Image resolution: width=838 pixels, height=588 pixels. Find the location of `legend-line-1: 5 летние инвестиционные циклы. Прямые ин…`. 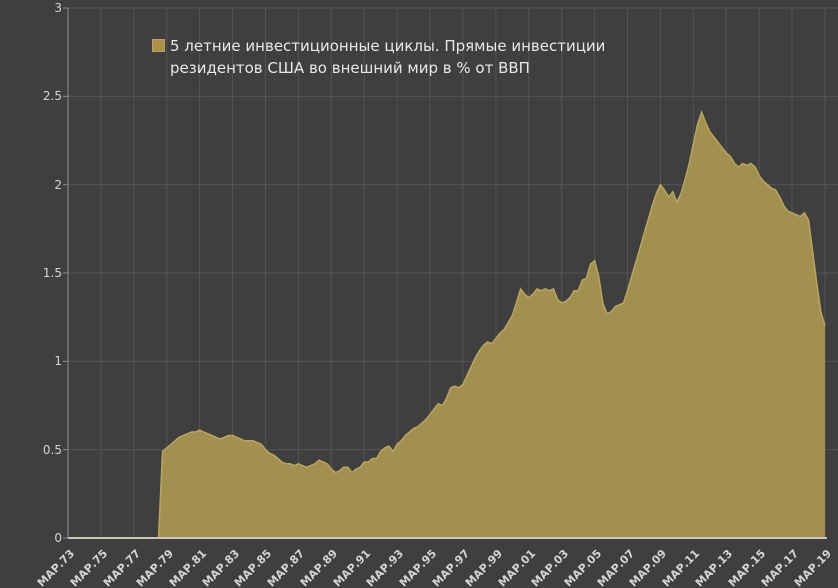

legend-line-1: 5 летние инвестиционные циклы. Прямые ин… is located at coordinates (388, 46).